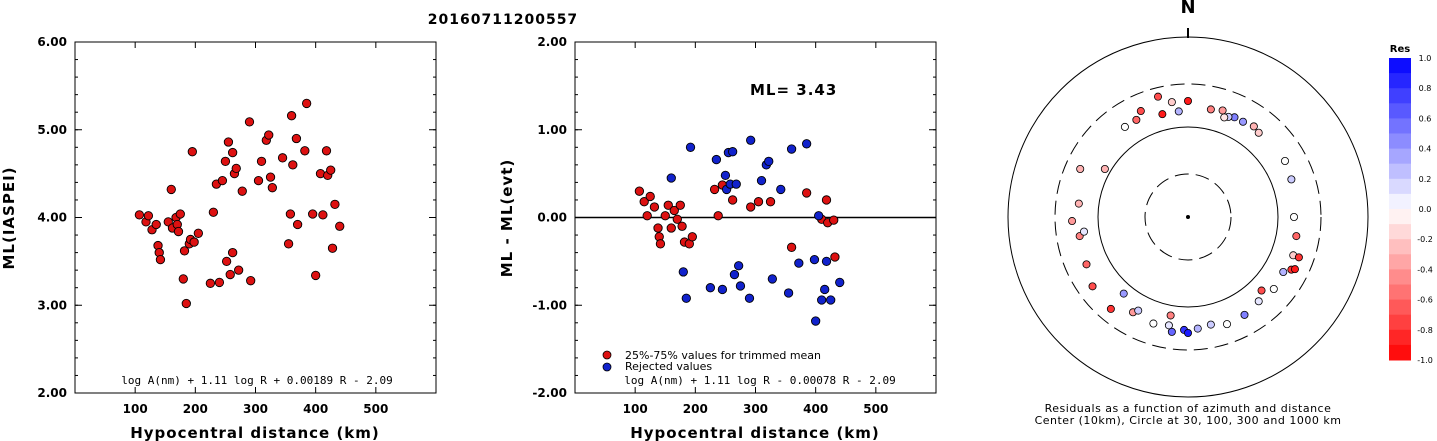  Describe the element at coordinates (255, 432) in the screenshot. I see `x-axis-label: Hypocentral distance (km)` at that location.